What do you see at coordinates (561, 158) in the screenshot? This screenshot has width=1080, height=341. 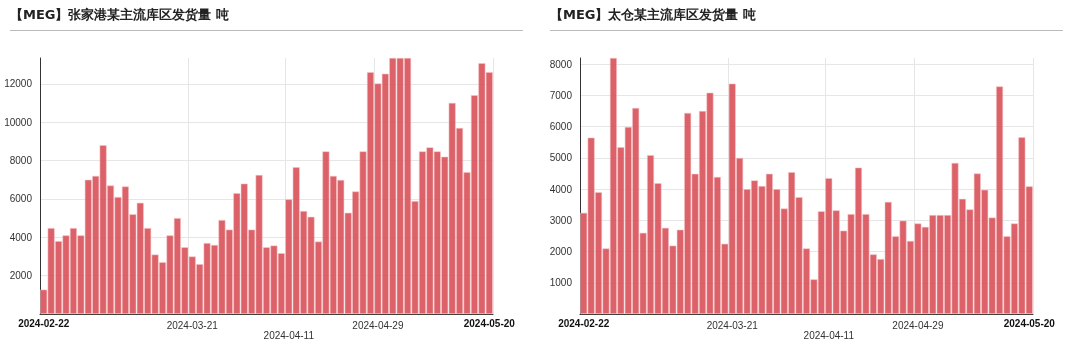 I see `y-tick-label: 5000` at bounding box center [561, 158].